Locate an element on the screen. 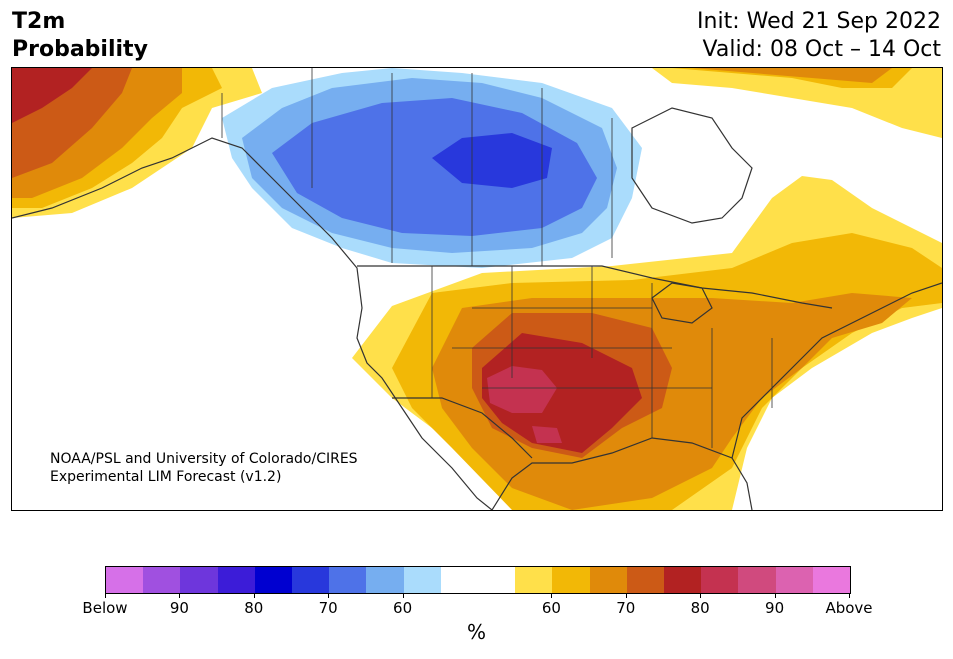 The image size is (953, 659). cold-strong-region is located at coordinates (434, 167).